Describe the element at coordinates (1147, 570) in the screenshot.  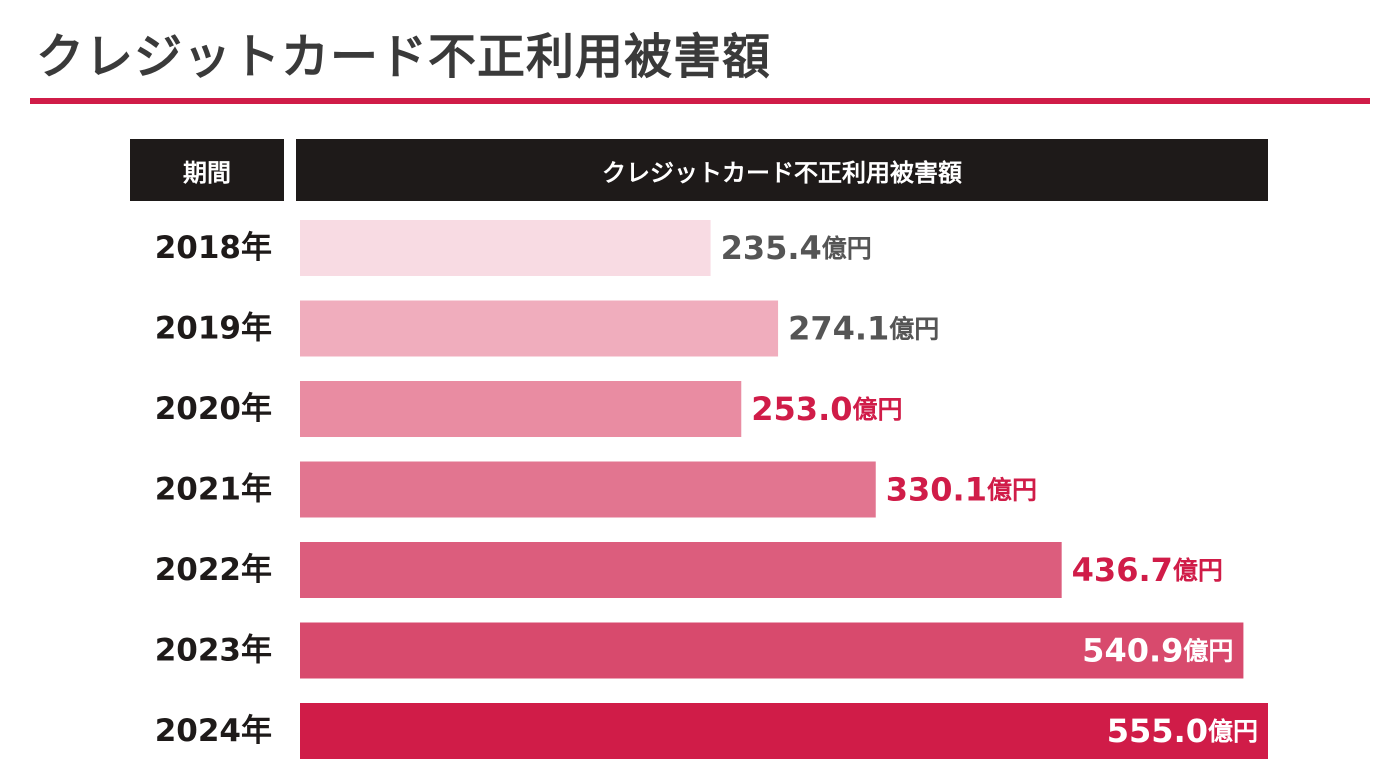
I see `value-label: 436.7億円` at that location.